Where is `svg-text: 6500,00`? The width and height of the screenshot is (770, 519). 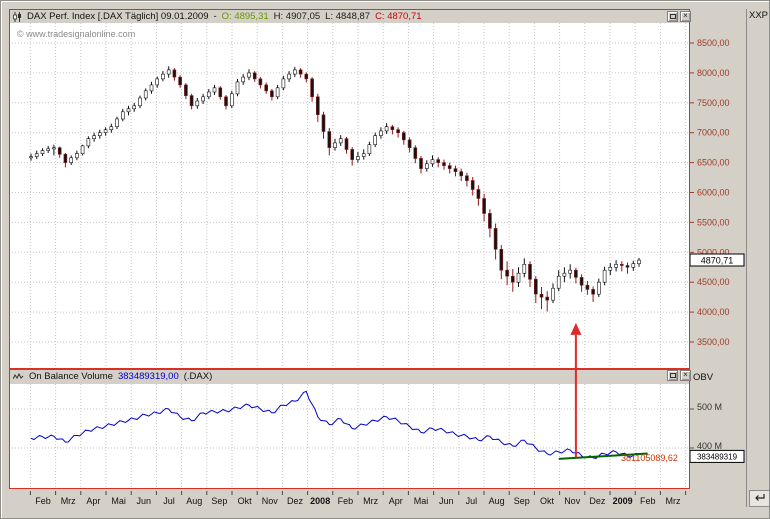
svg-text: 6500,00 is located at coordinates (713, 163).